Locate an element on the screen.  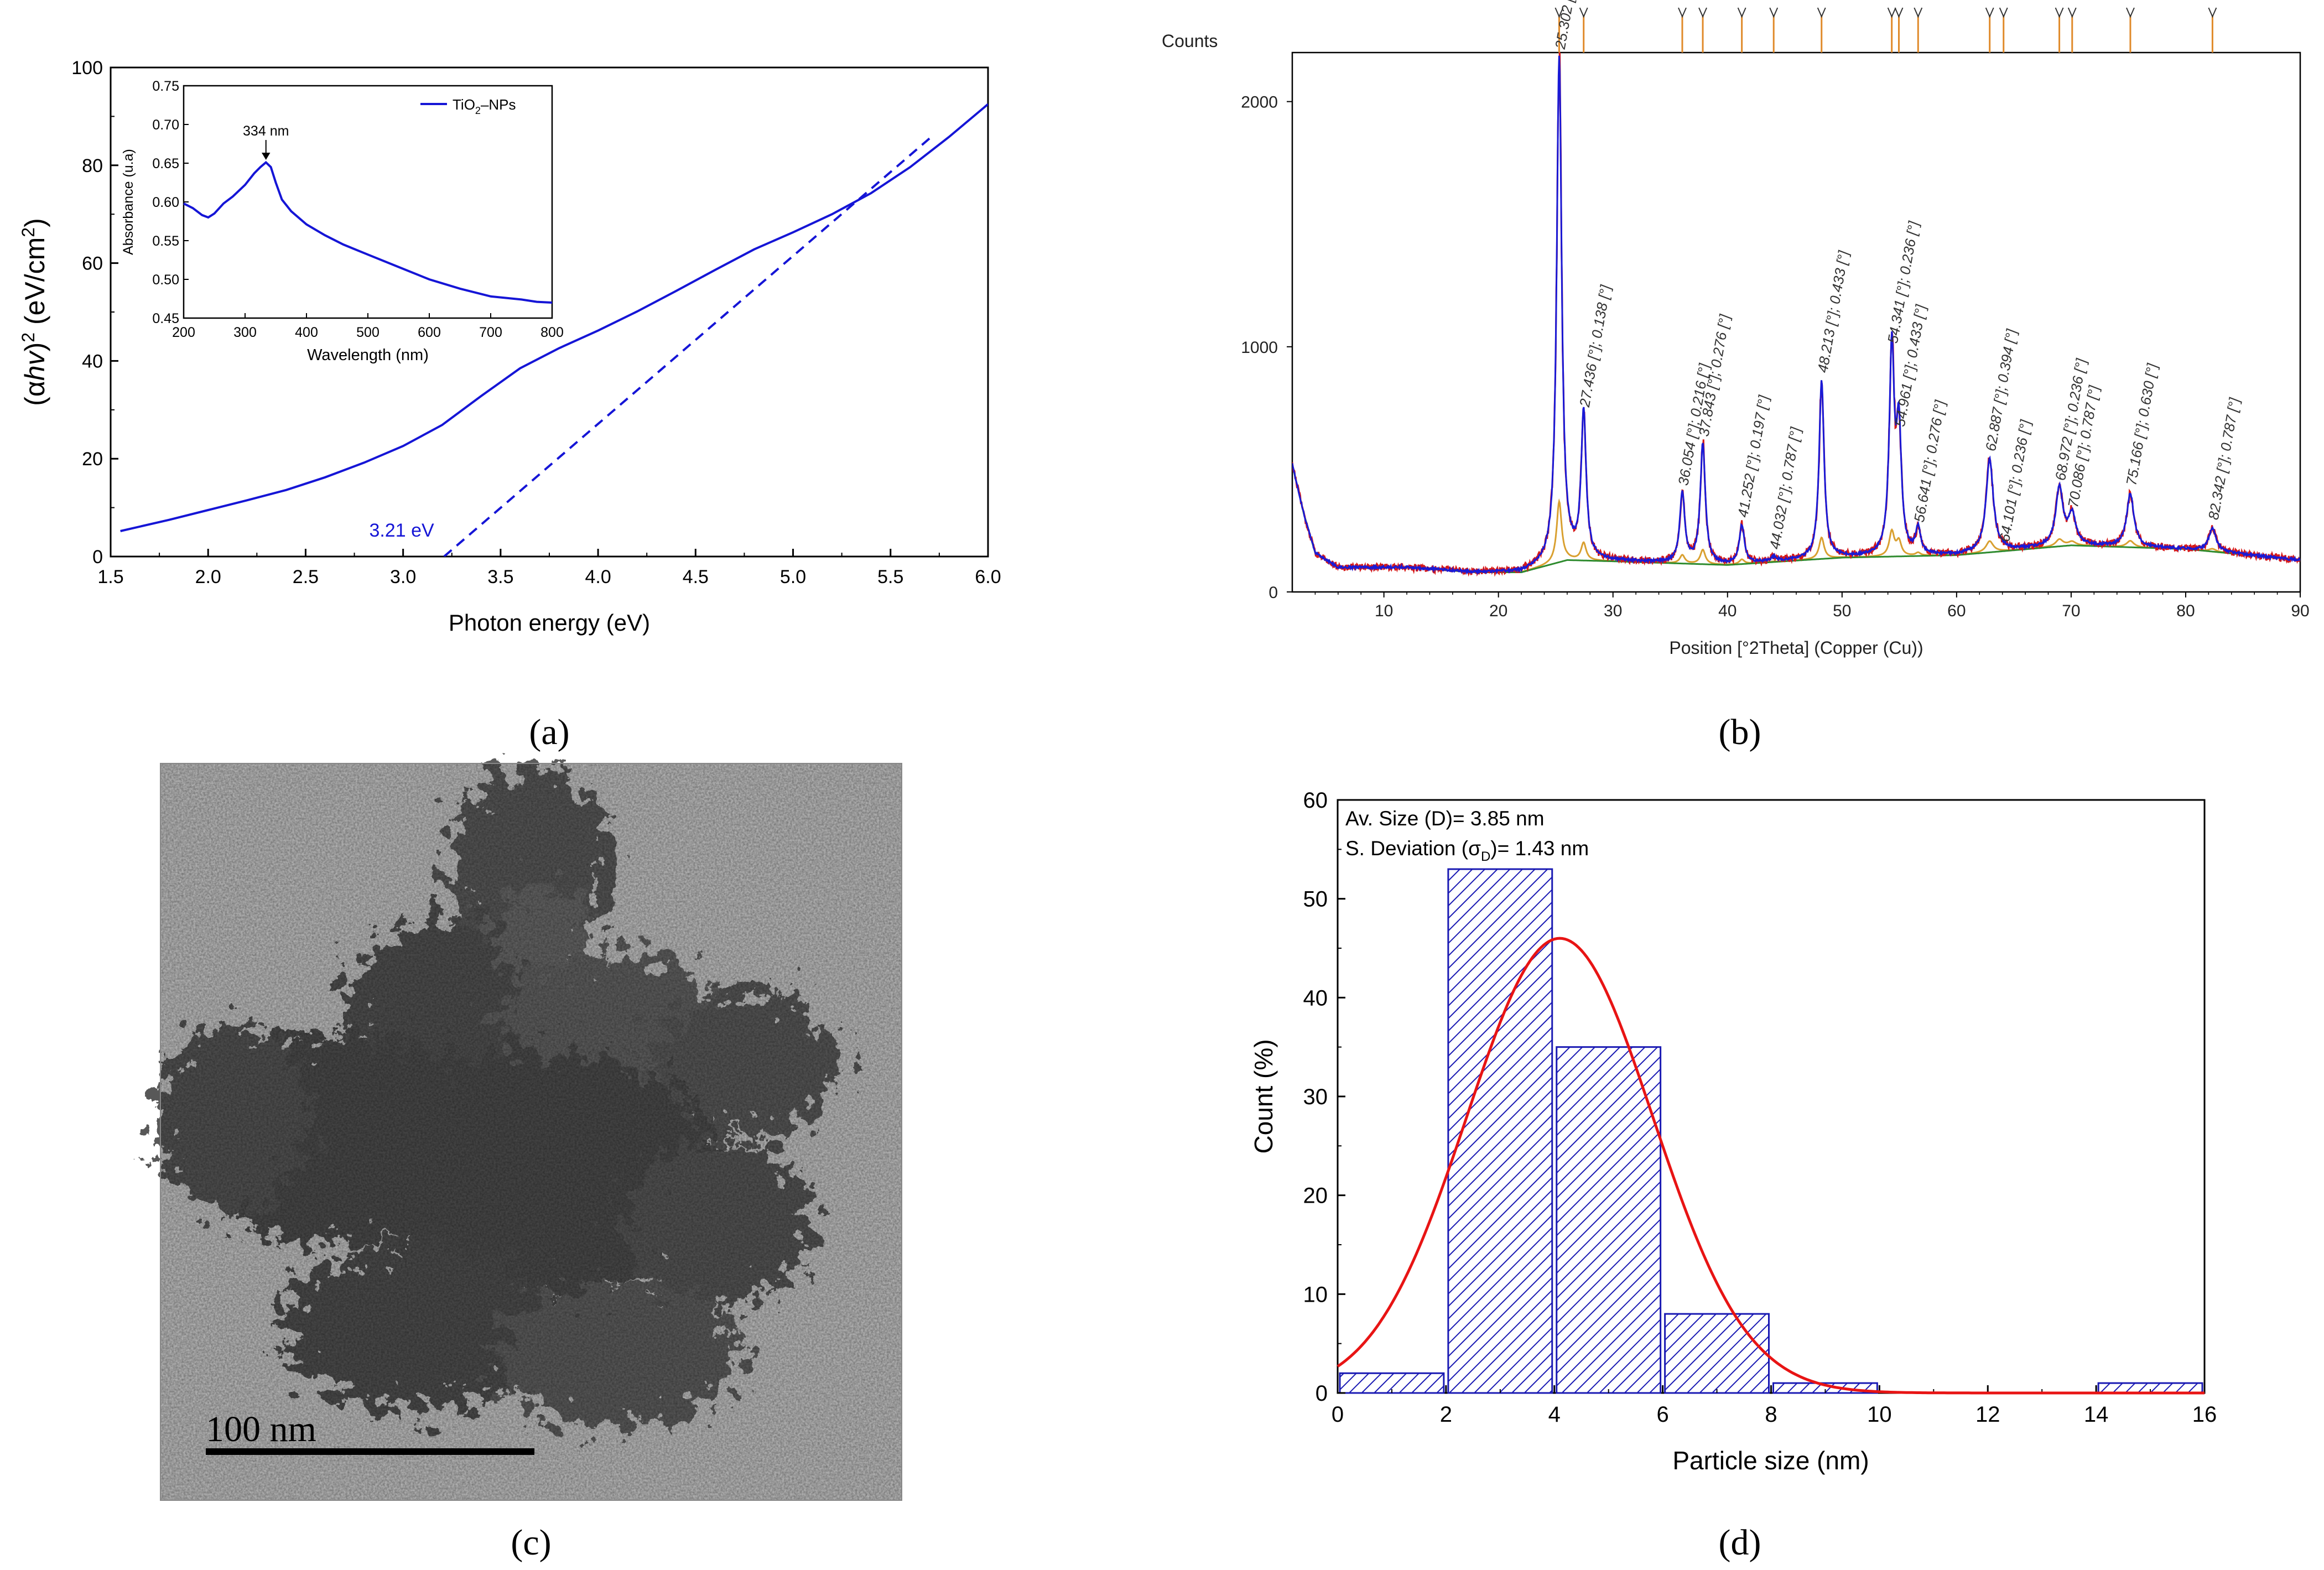
x-tick-label: 1.5 is located at coordinates (110, 577).